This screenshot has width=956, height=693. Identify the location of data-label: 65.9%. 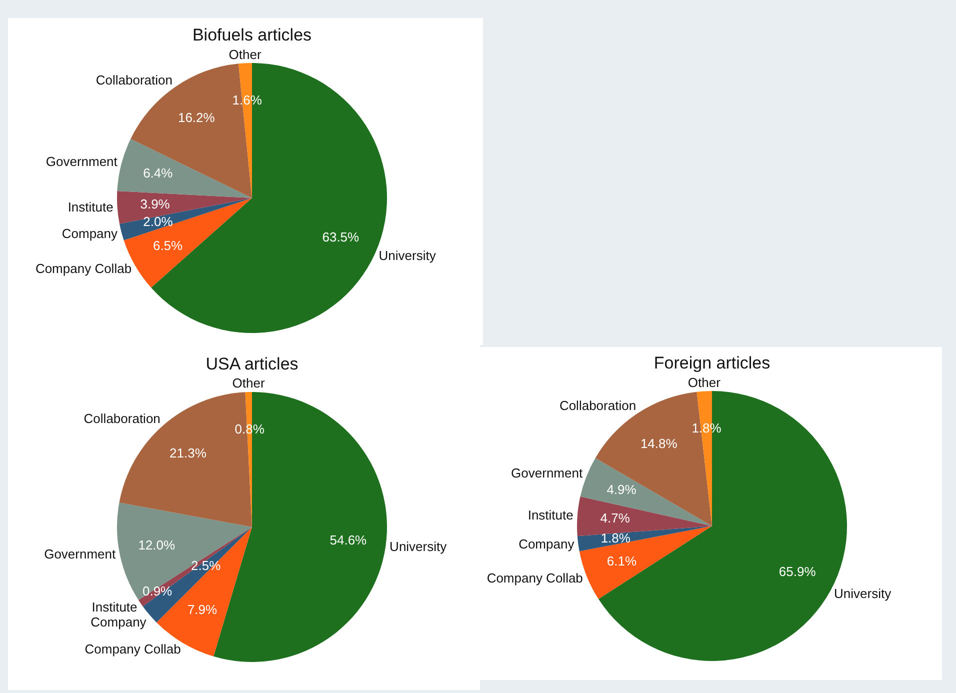
(797, 572).